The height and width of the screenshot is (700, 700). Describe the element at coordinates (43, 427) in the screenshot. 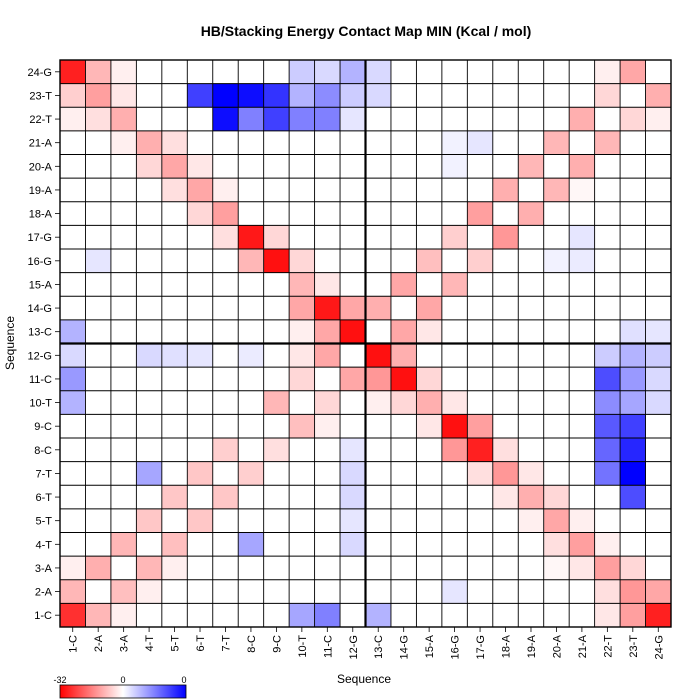

I see `y-tick-label: 9-C` at that location.